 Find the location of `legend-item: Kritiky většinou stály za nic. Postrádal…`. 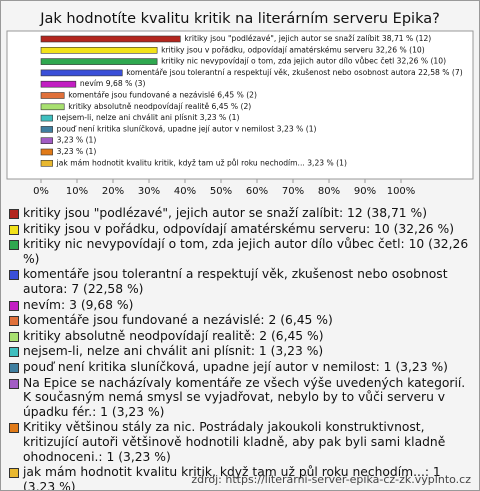

legend-item: Kritiky většinou stály za nic. Postrádal… is located at coordinates (240, 442).